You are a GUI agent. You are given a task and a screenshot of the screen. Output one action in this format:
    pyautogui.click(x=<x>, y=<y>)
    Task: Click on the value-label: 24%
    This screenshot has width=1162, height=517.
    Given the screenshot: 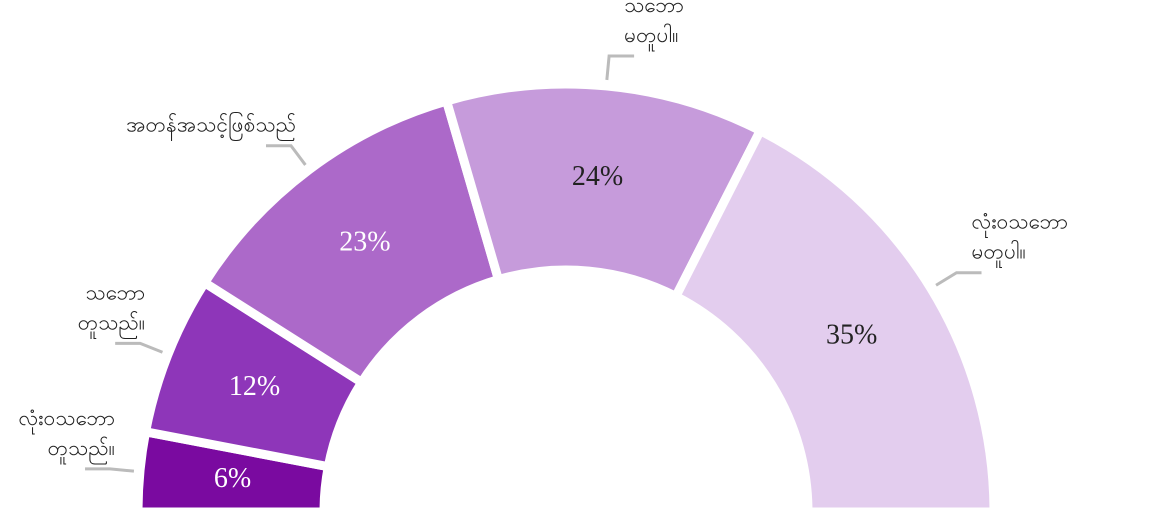 What is the action you would take?
    pyautogui.click(x=597, y=176)
    